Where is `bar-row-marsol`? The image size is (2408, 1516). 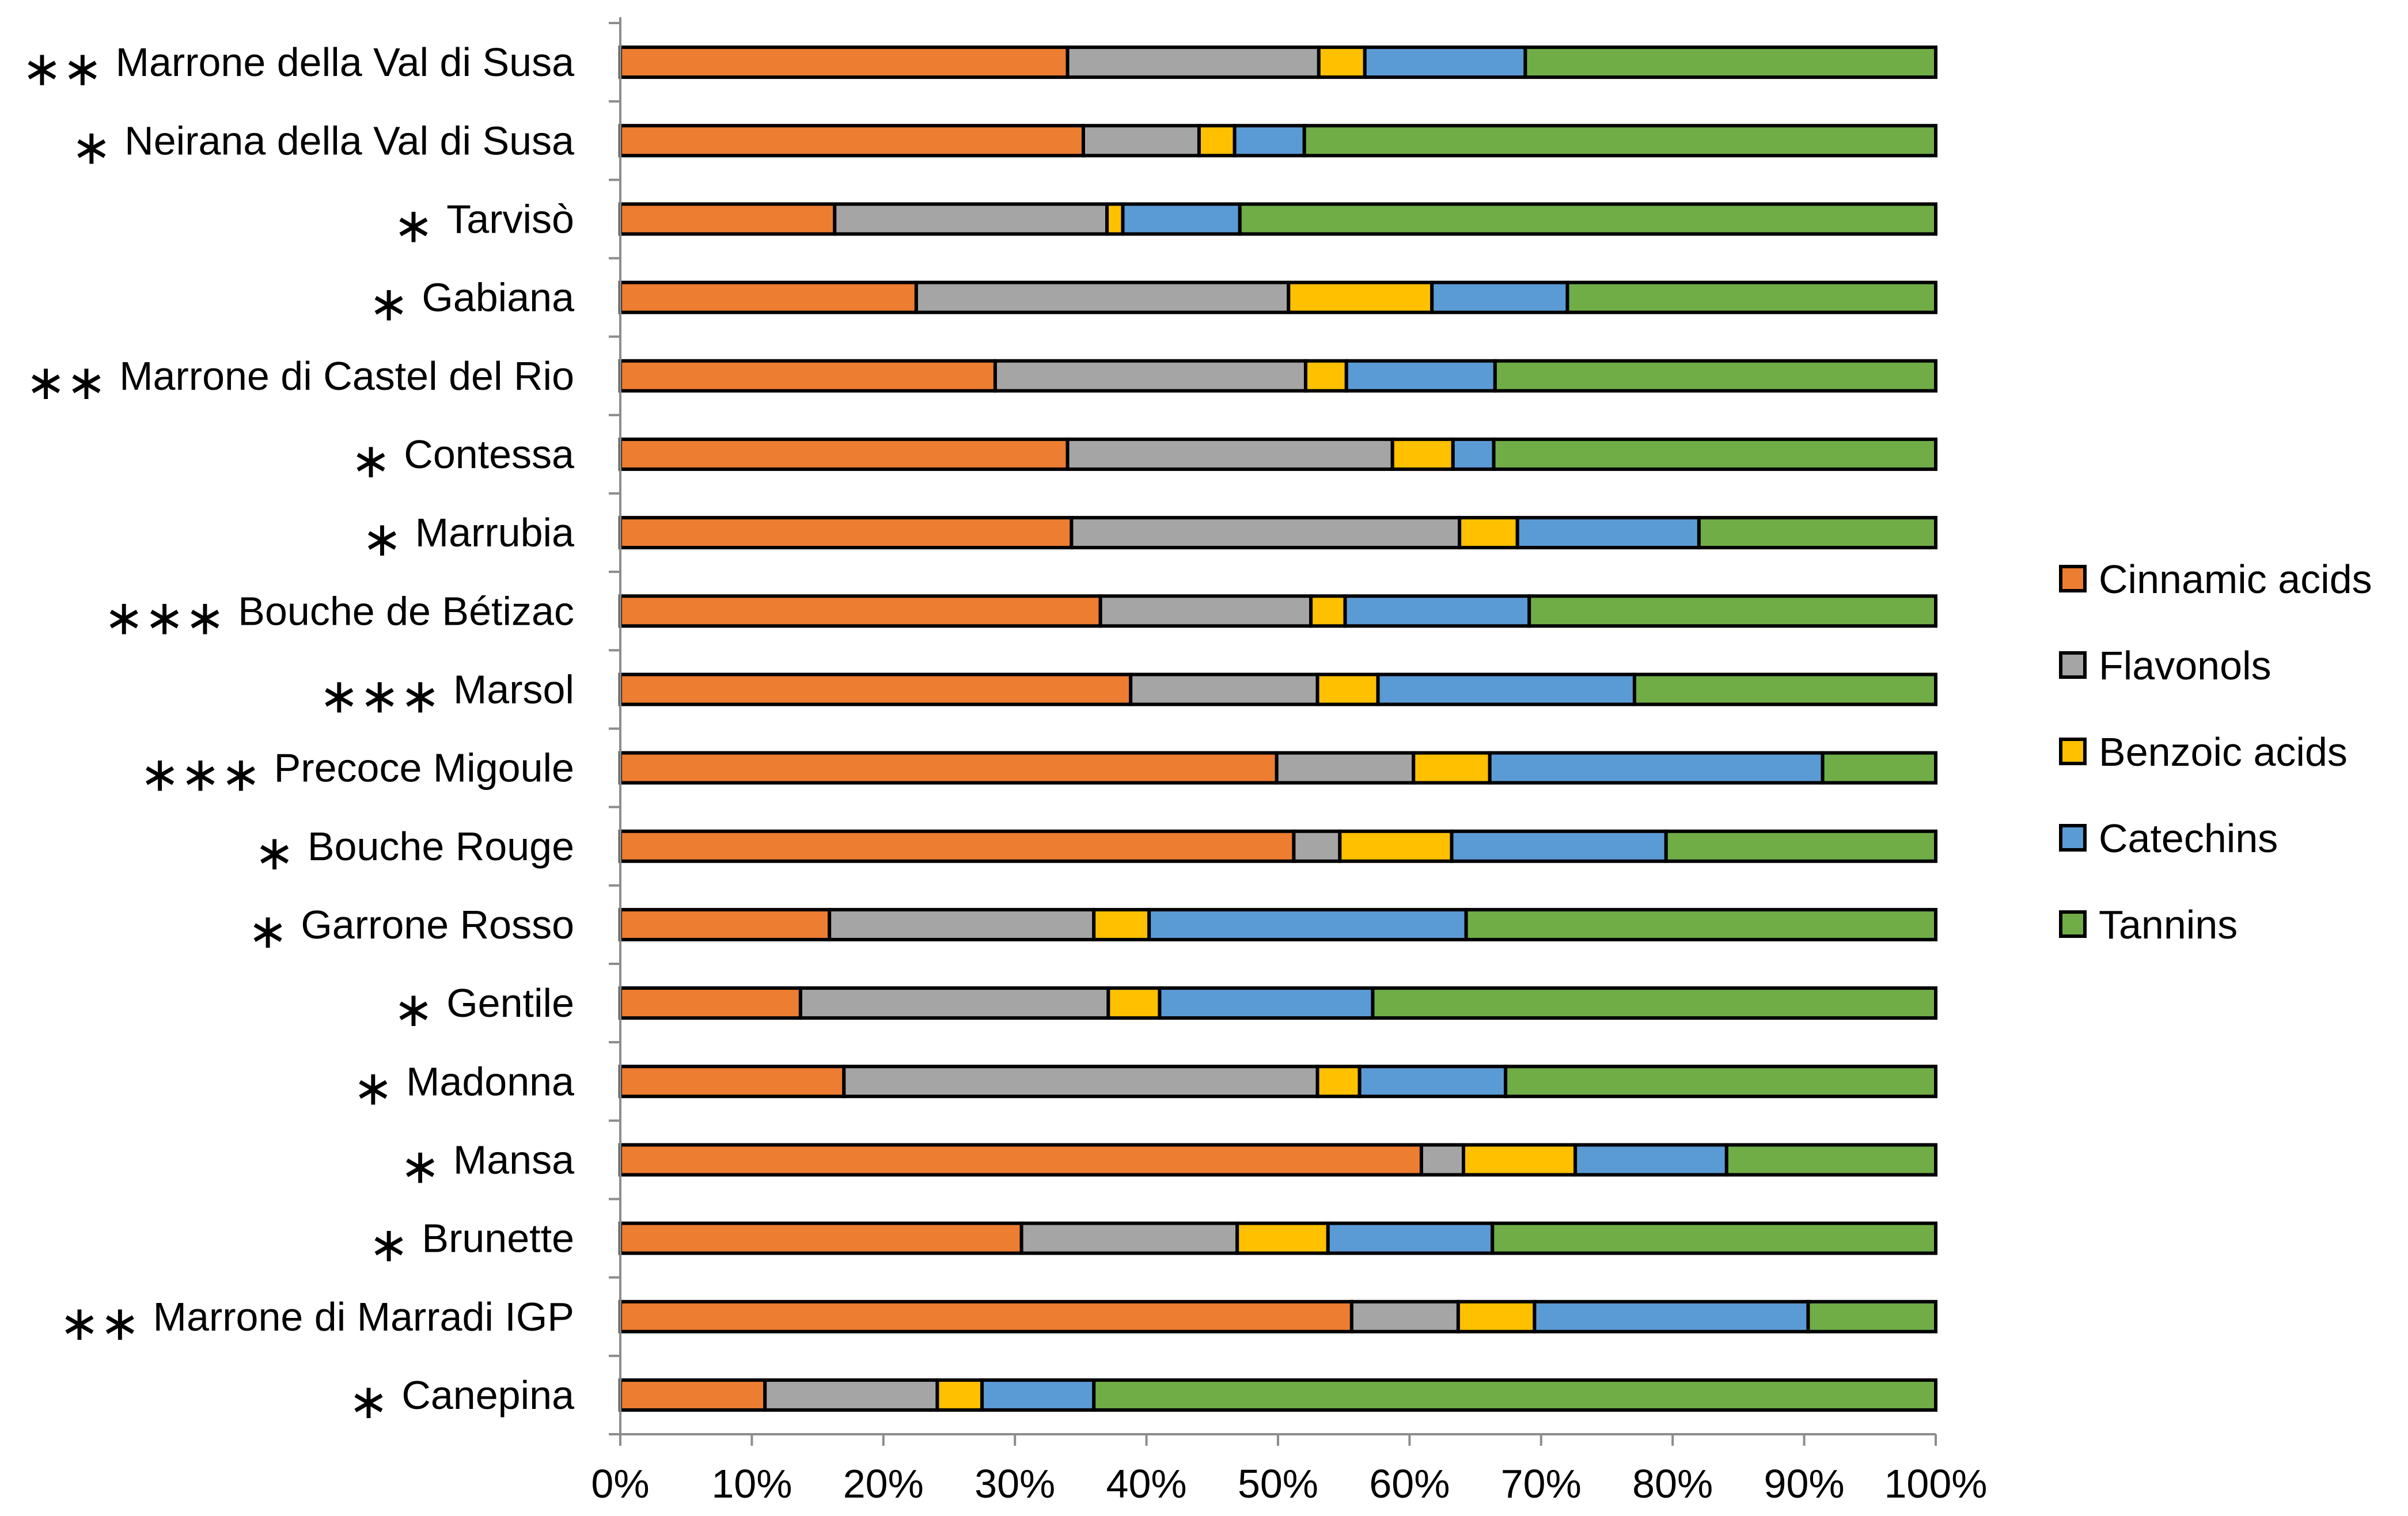
bar-row-marsol is located at coordinates (1278, 689).